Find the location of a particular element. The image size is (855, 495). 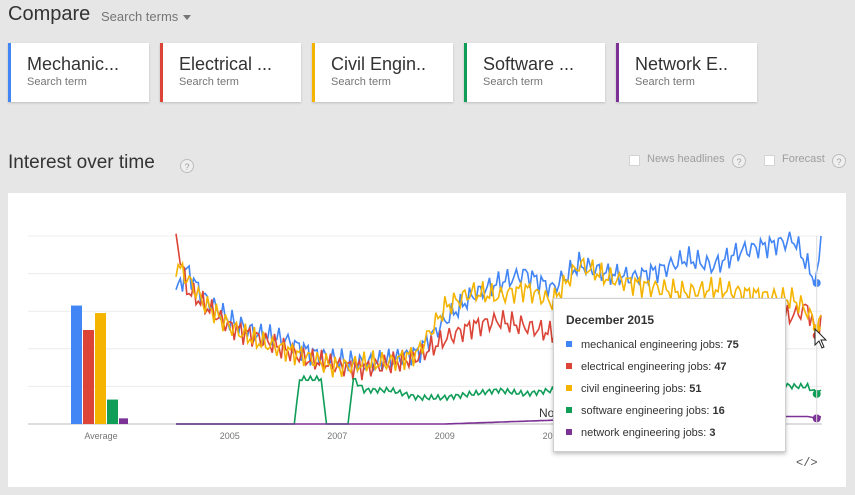

tooltip-value: 47 is located at coordinates (720, 367).